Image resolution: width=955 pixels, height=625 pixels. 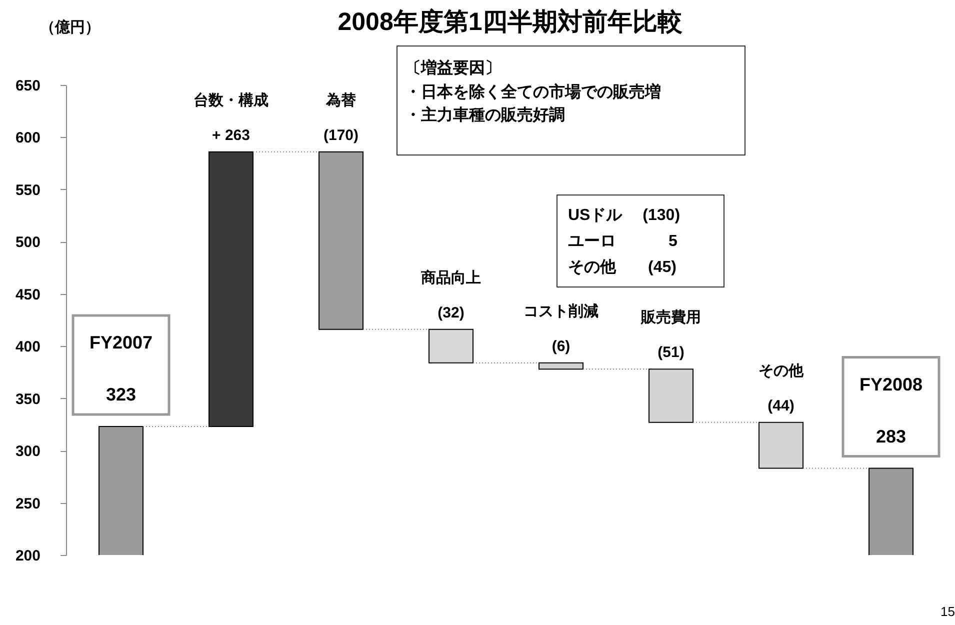 What do you see at coordinates (340, 100) in the screenshot?
I see `x-tick-label: 為替` at bounding box center [340, 100].